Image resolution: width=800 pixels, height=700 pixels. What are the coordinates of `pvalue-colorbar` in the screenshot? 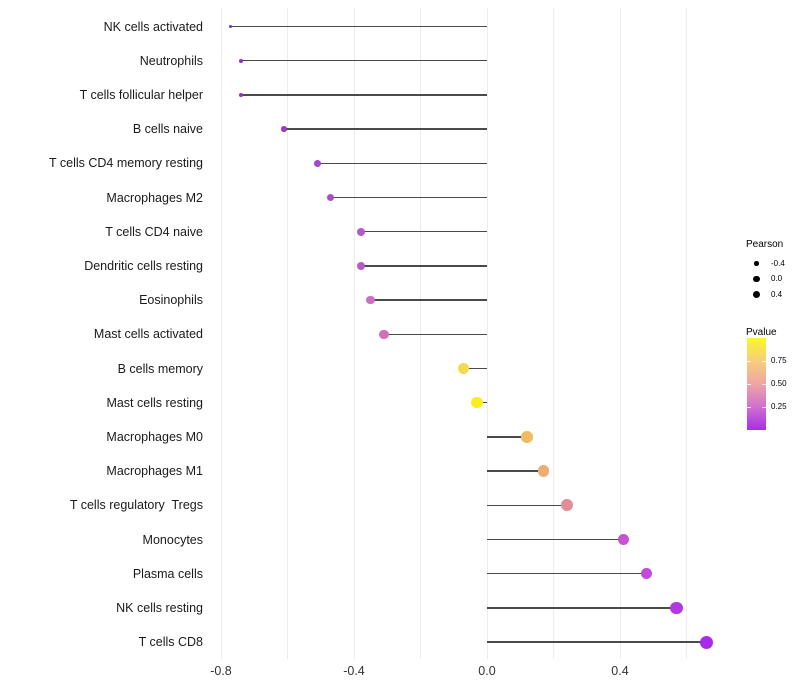 It's located at (756, 384).